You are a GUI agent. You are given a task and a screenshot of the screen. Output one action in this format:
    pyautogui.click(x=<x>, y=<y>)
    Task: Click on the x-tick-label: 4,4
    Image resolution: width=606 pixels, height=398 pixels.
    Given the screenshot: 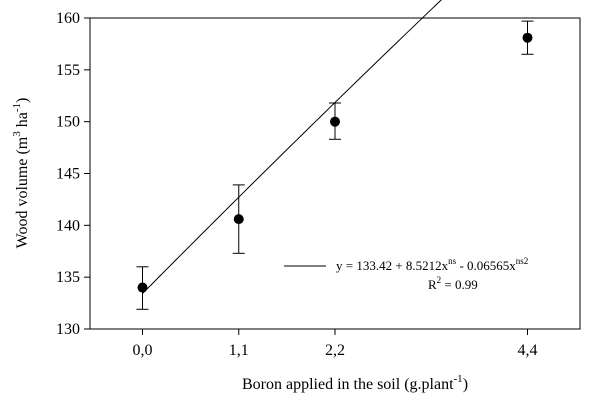 What is the action you would take?
    pyautogui.click(x=528, y=350)
    